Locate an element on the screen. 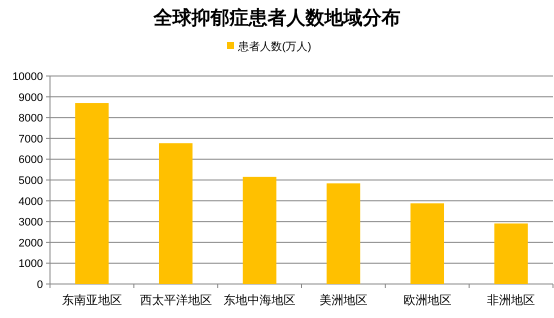 This screenshot has height=318, width=554. y-tick-label: 0 is located at coordinates (39, 285).